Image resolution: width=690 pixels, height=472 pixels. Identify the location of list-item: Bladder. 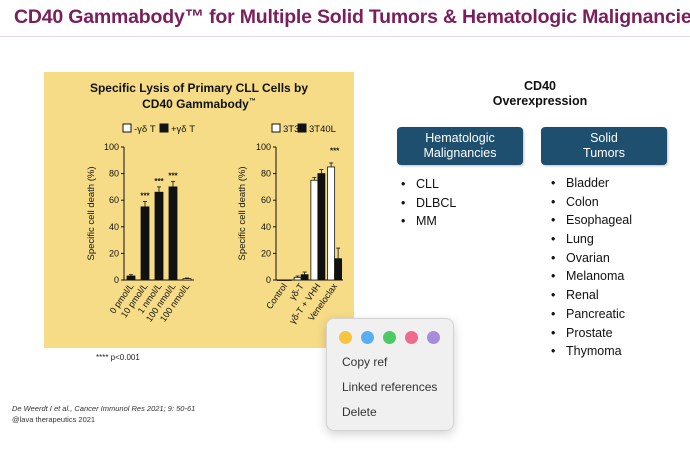
(590, 183).